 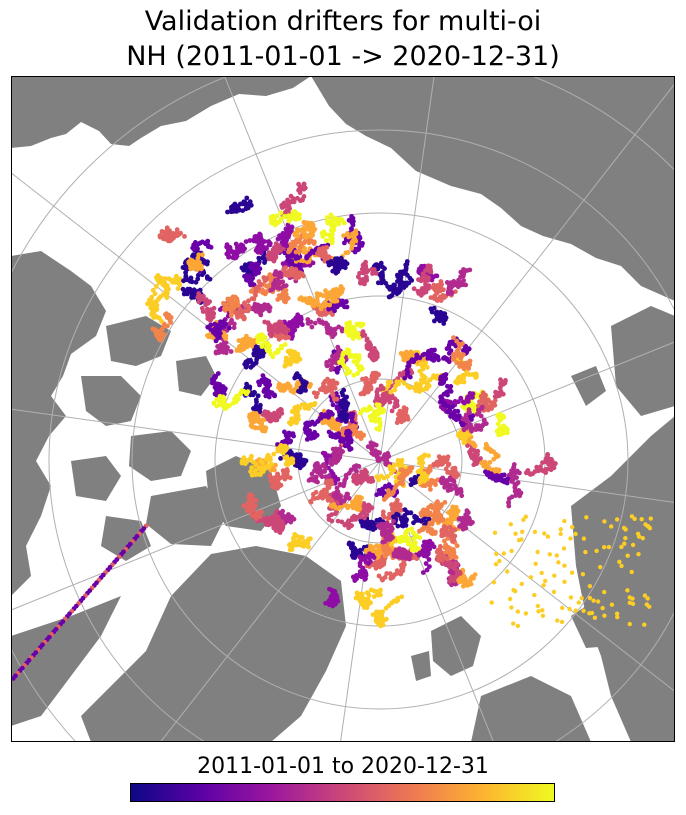 I want to click on land-alaska, so click(x=161, y=112).